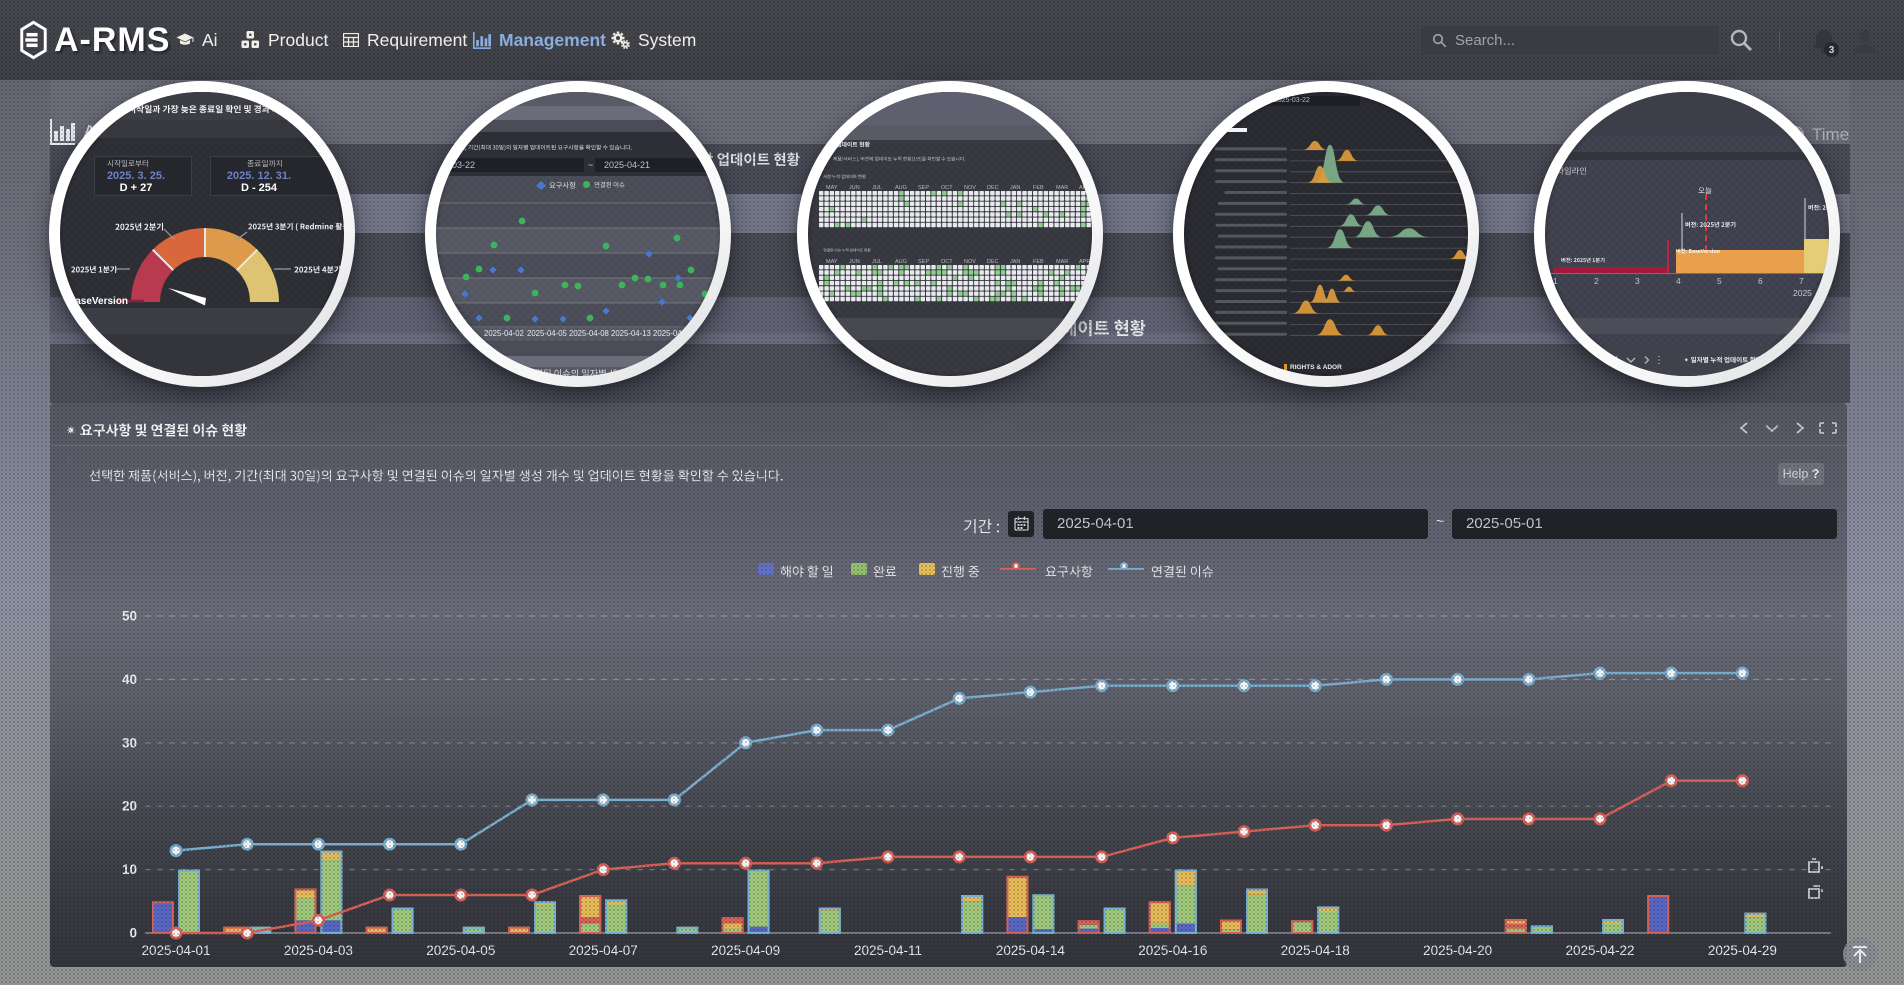  Describe the element at coordinates (460, 950) in the screenshot. I see `svg-text: 2025-04-05` at that location.